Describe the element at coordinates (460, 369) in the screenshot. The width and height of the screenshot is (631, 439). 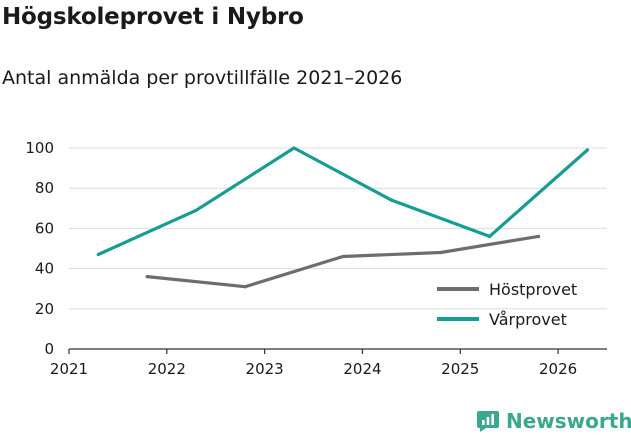
I see `x-tick-label: 2025` at that location.